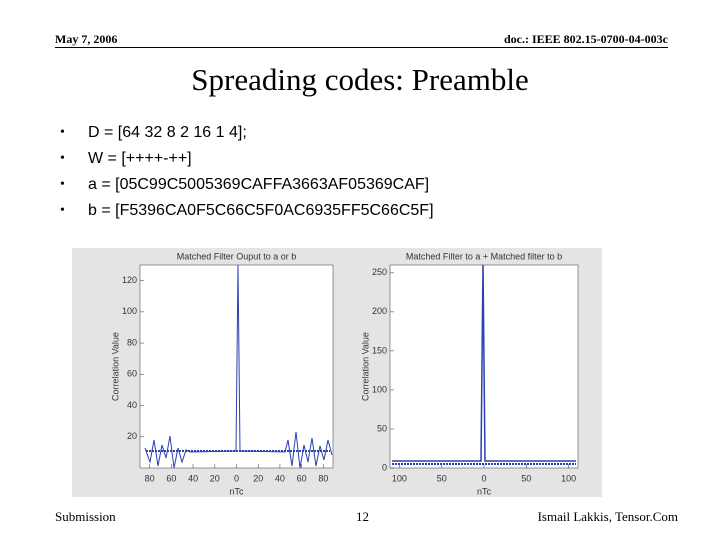 Image resolution: width=720 pixels, height=540 pixels. I want to click on header-rule, so click(361, 47).